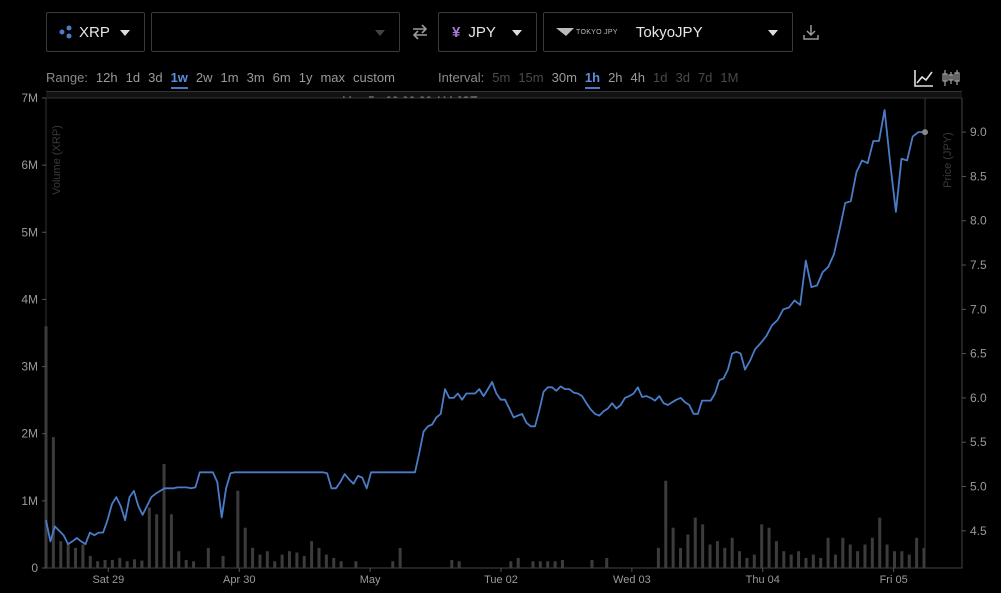  I want to click on range-option-3m: 3m, so click(255, 77).